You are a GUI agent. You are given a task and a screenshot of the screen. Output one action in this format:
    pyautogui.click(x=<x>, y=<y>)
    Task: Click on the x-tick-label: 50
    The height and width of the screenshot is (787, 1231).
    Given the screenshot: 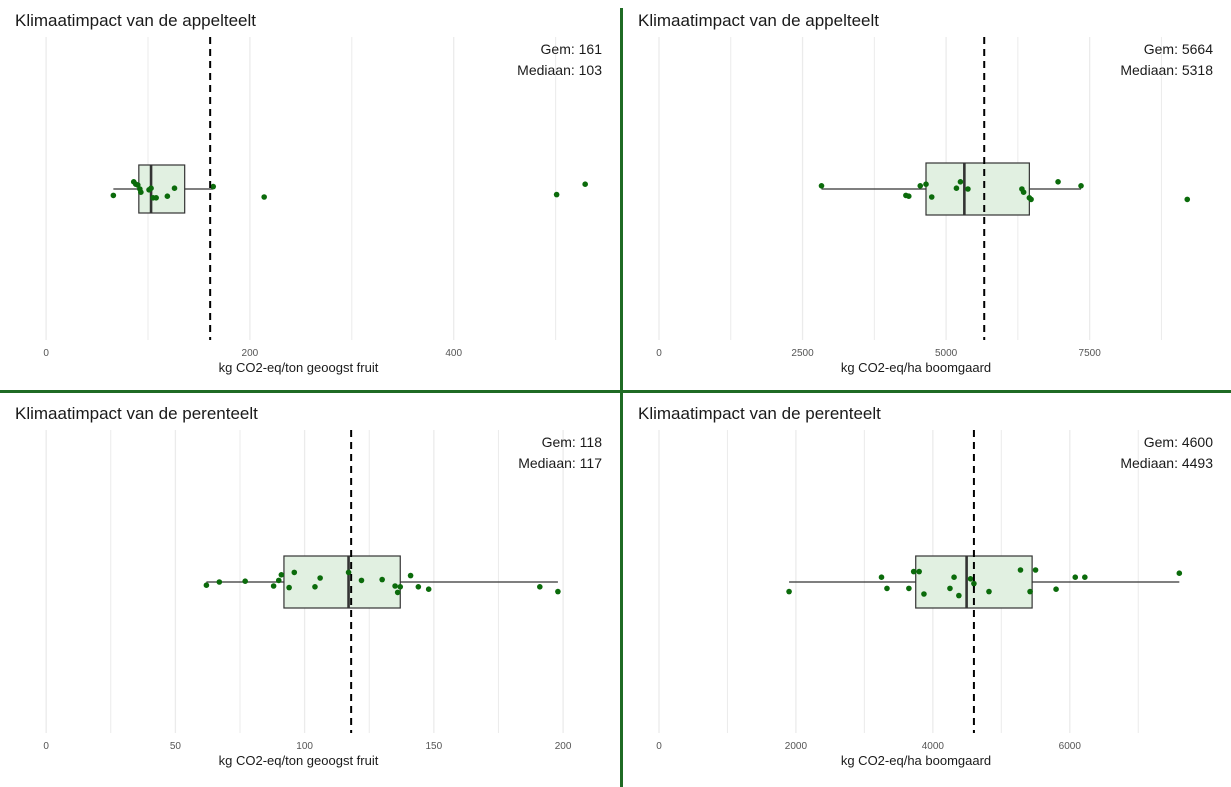 What is the action you would take?
    pyautogui.click(x=176, y=746)
    